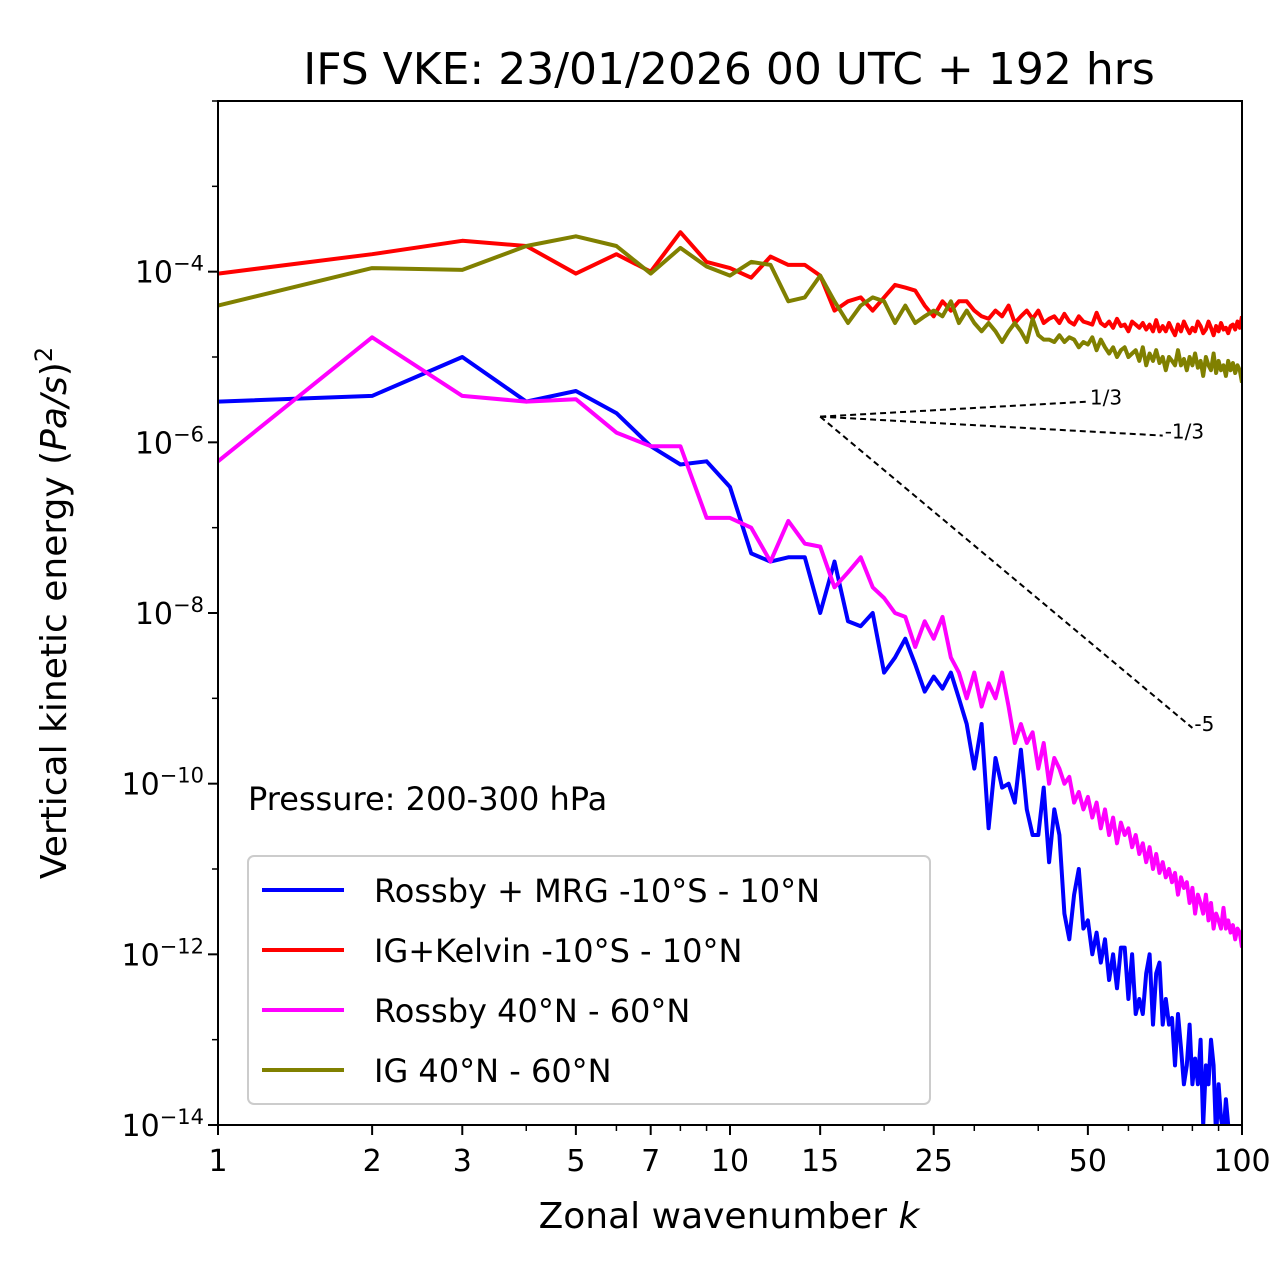  I want to click on pressure-annotation: Pressure: 200-300 hPa, so click(427, 799).